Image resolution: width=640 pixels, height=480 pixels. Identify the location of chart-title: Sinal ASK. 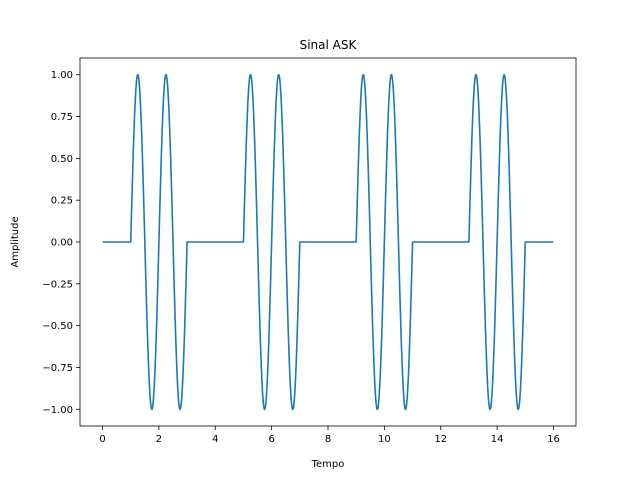
(329, 45).